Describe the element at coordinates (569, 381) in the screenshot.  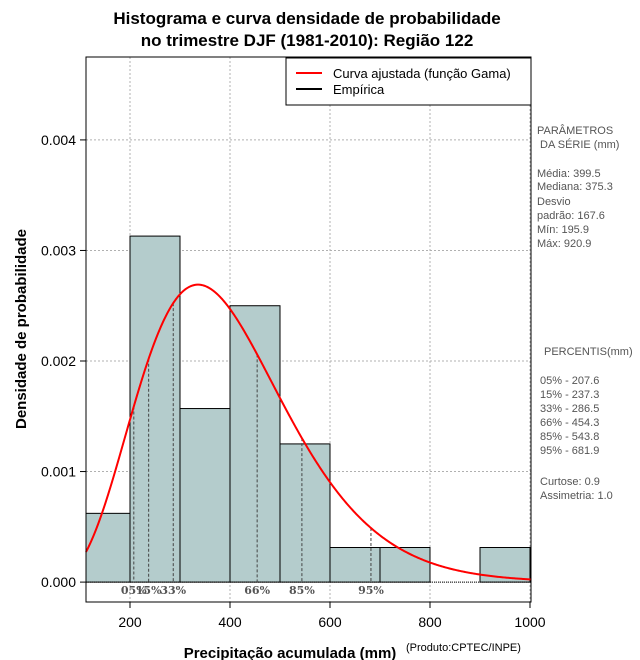
I see `percentile-05: 05% - 207.6` at that location.